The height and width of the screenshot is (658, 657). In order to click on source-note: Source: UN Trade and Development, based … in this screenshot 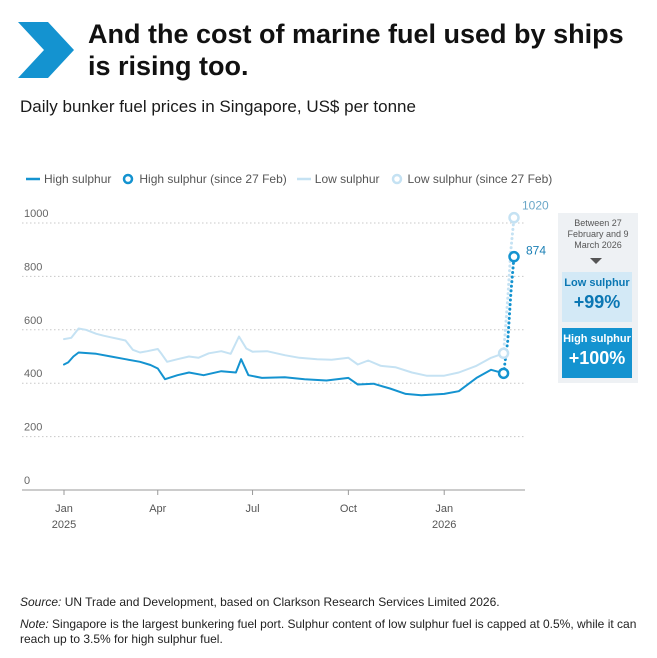, I will do `click(260, 602)`.